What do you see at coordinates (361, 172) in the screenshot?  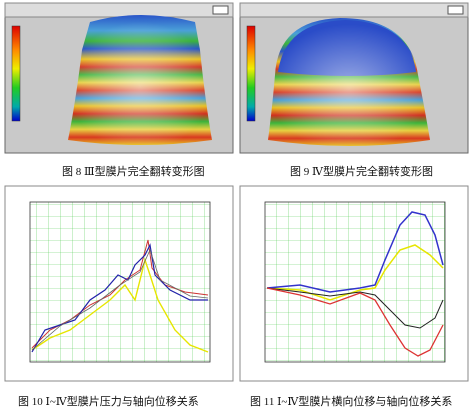 I see `figure-caption: 图 9 Ⅳ型膜片完全翻转变形图` at bounding box center [361, 172].